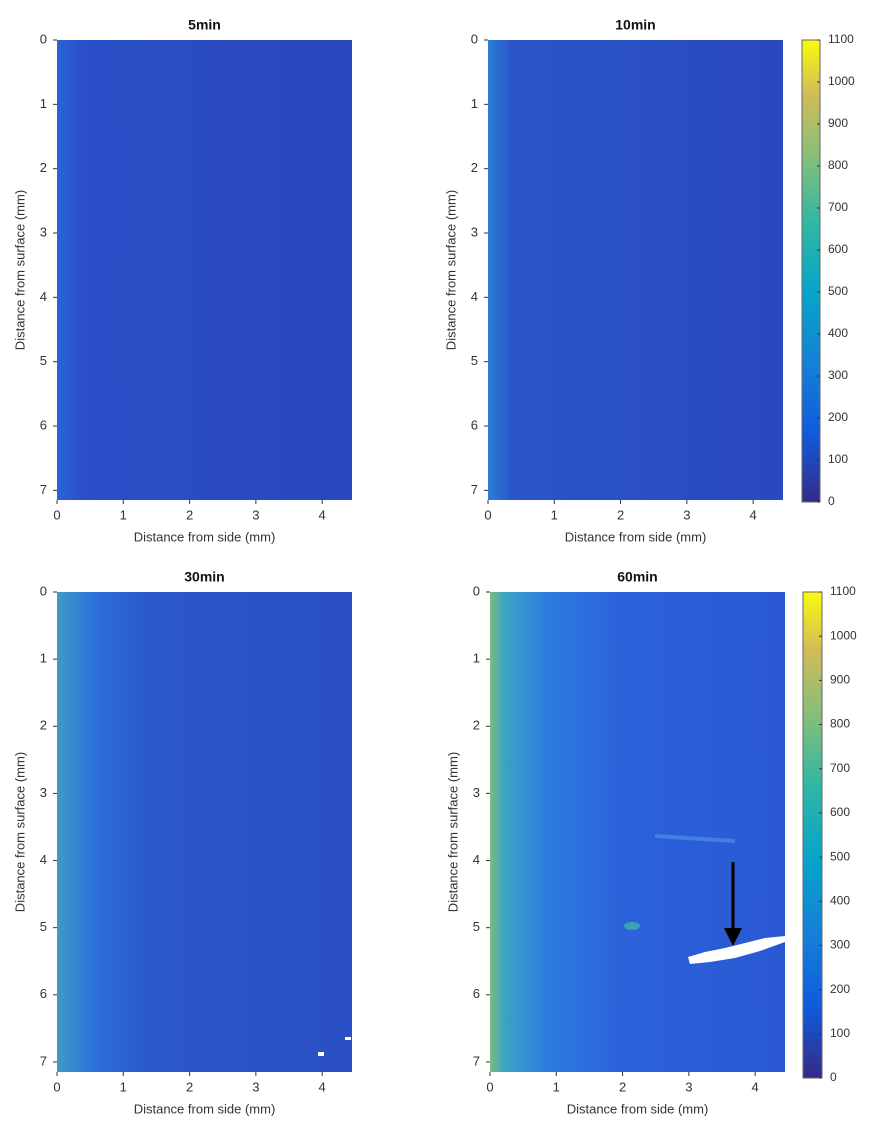 This screenshot has width=890, height=1137. I want to click on panel-title: 10min, so click(635, 25).